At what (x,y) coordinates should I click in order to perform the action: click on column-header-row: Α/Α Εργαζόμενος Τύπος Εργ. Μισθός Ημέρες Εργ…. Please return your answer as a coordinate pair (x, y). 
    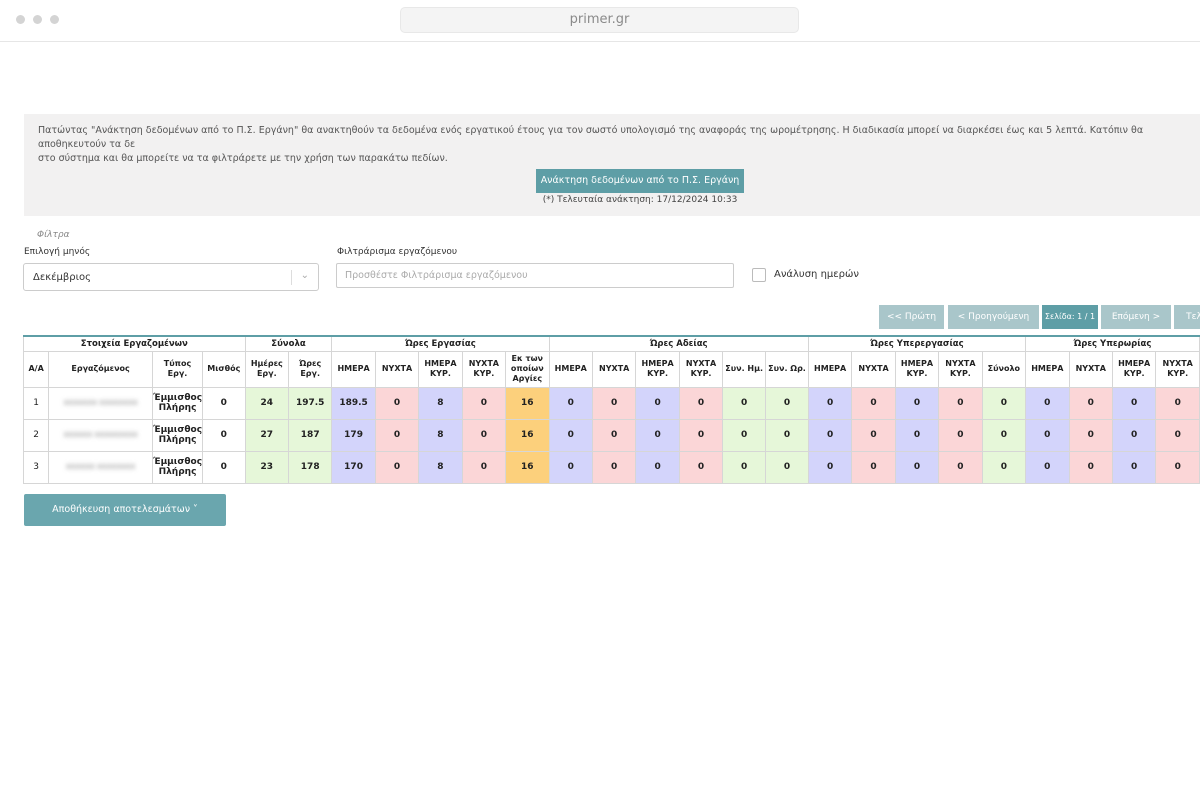
    Looking at the image, I should click on (611, 369).